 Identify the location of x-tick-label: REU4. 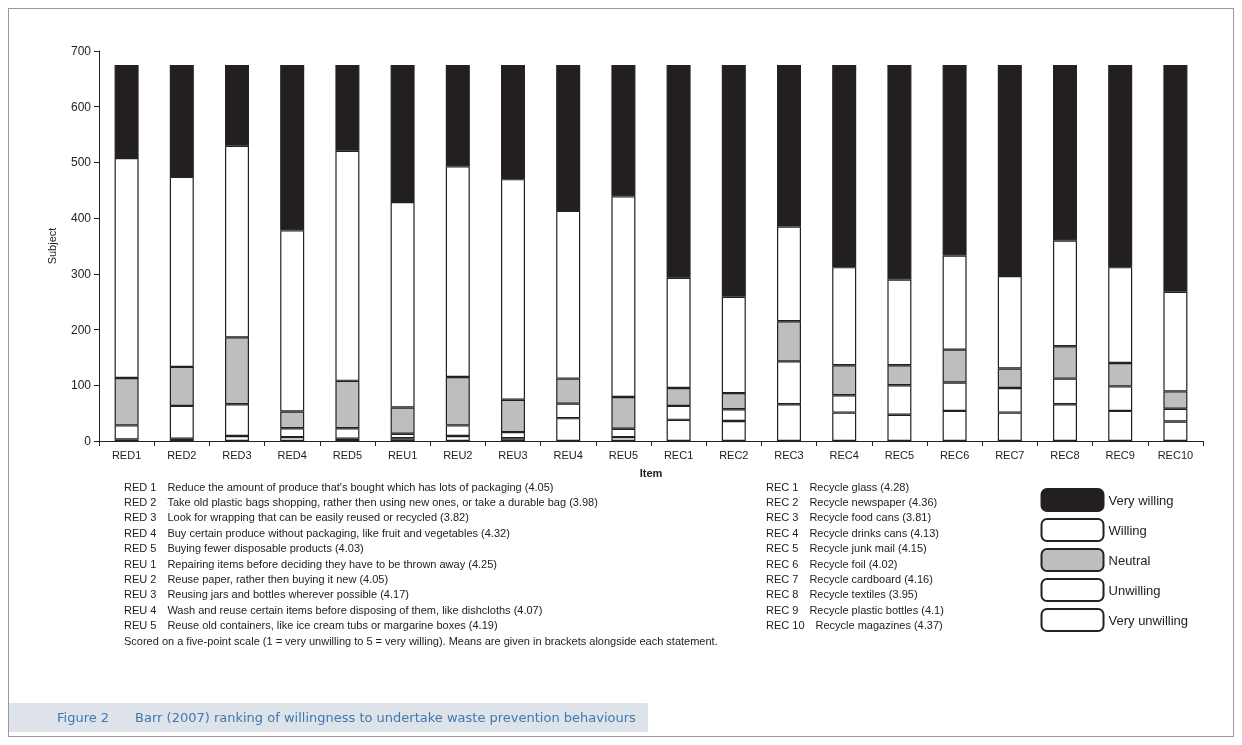
(568, 454).